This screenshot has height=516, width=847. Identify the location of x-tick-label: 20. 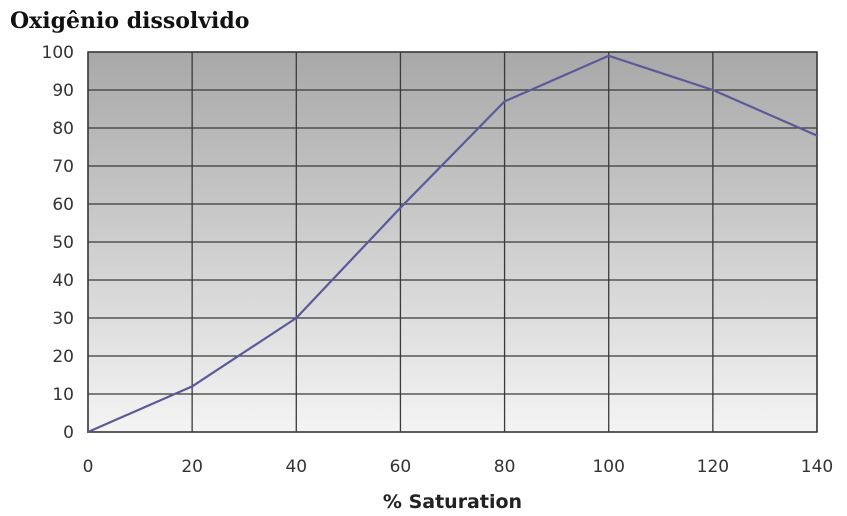
(192, 467).